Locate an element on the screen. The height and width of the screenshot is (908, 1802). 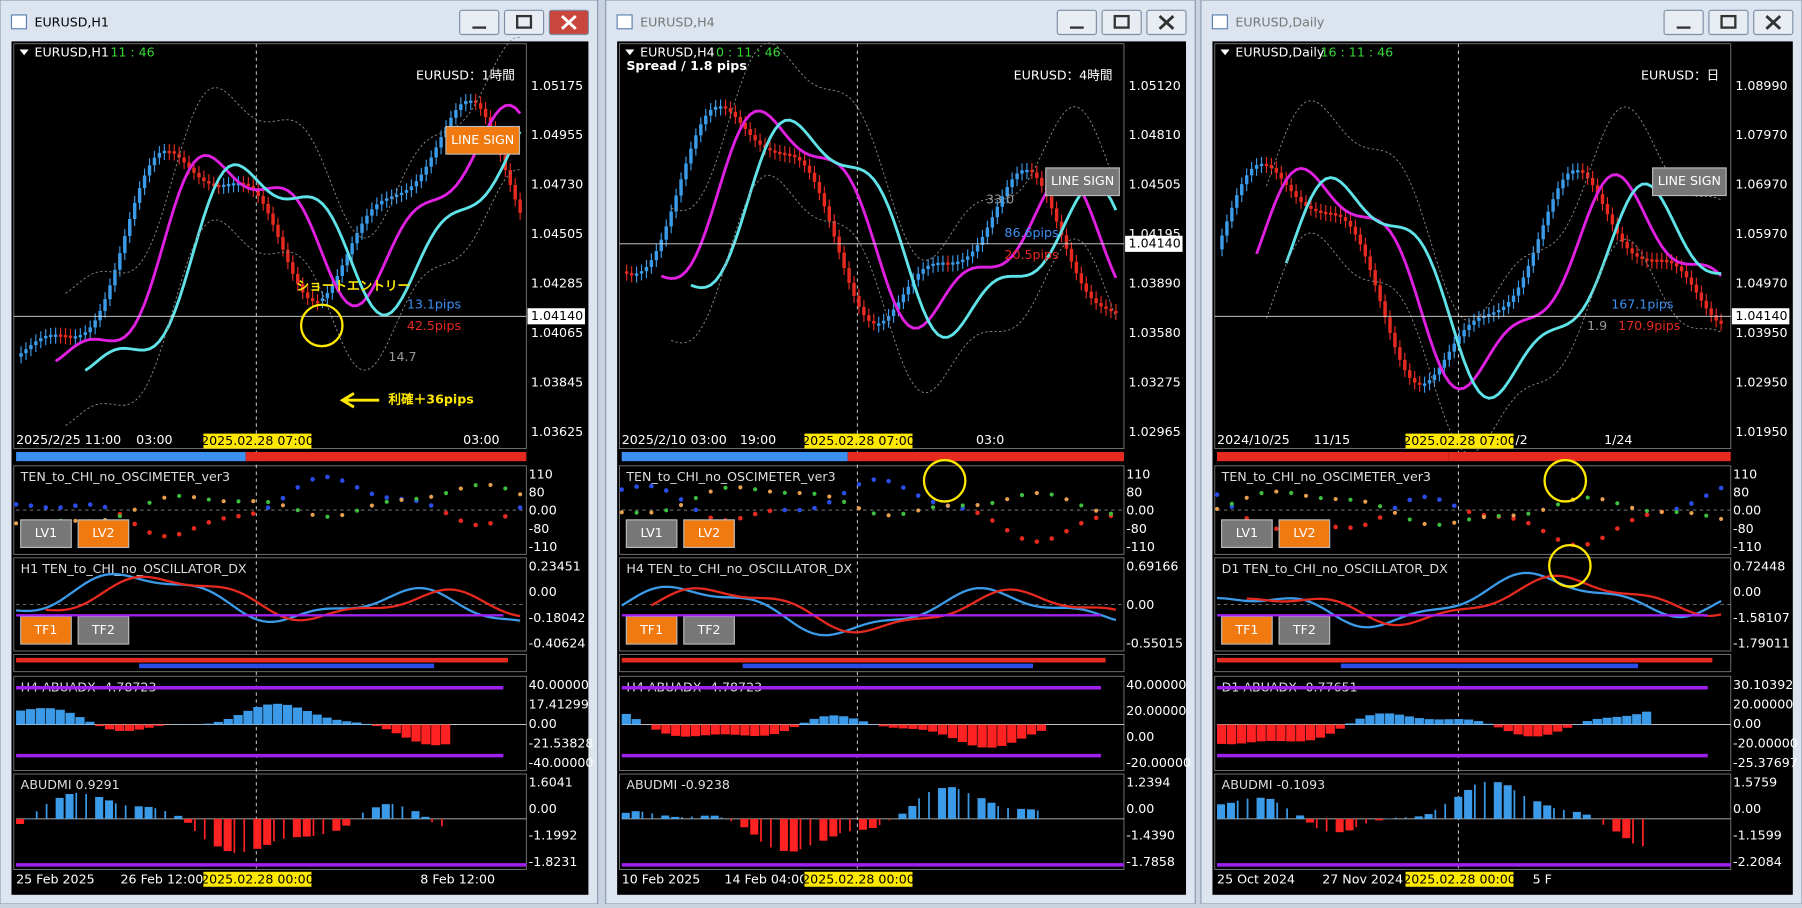
strip is located at coordinates (262, 660).